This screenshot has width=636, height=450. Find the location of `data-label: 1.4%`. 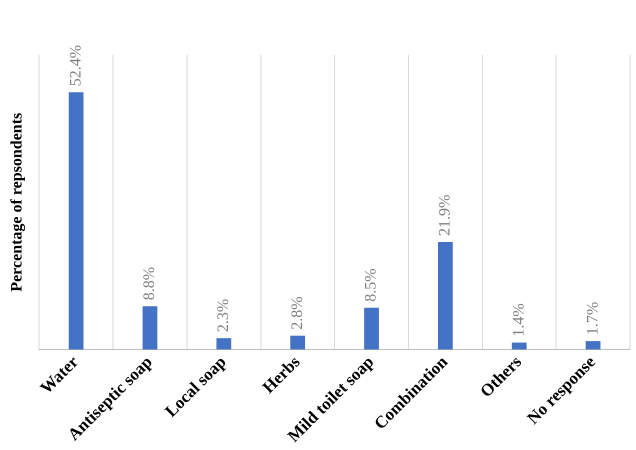

data-label: 1.4% is located at coordinates (519, 320).